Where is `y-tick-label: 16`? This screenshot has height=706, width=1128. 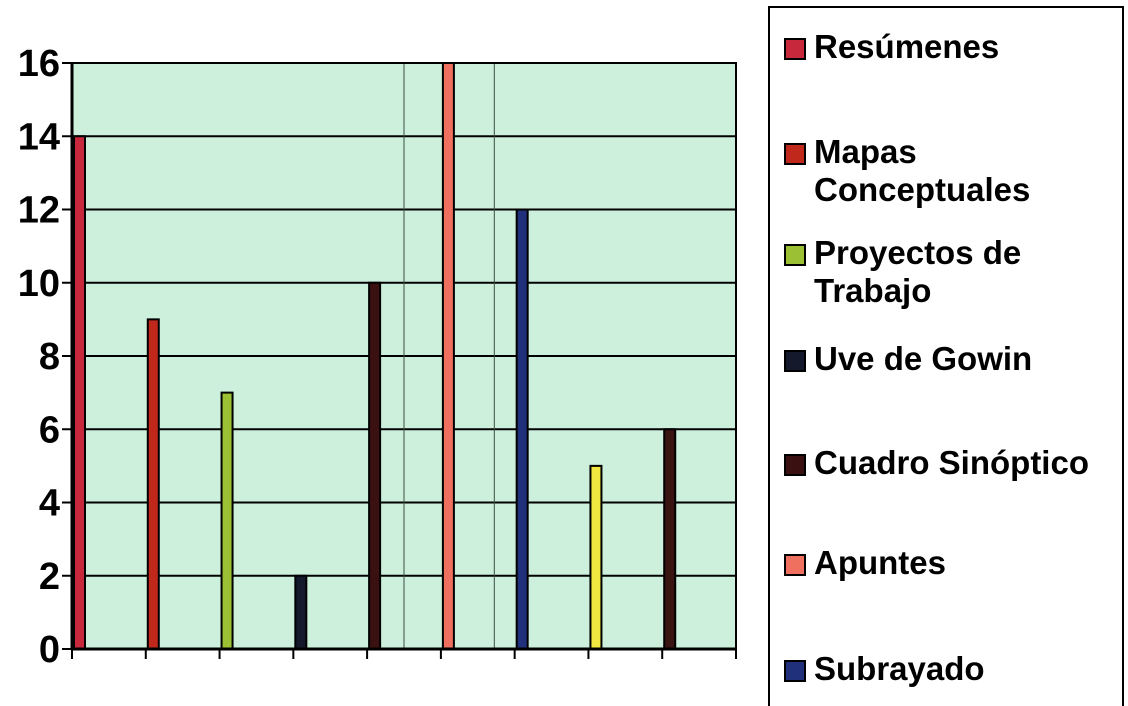
y-tick-label: 16 is located at coordinates (39, 64).